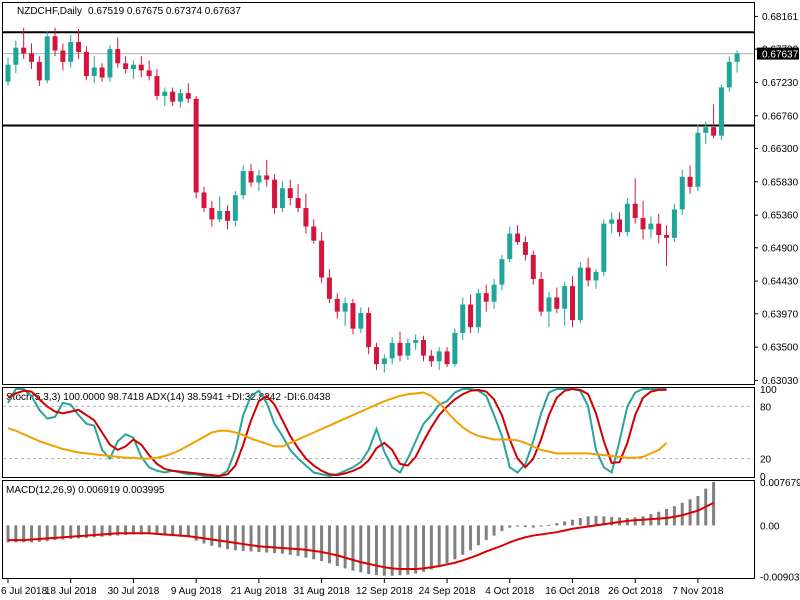 This screenshot has height=600, width=800. I want to click on price-tick-label: 0.65830, so click(780, 182).